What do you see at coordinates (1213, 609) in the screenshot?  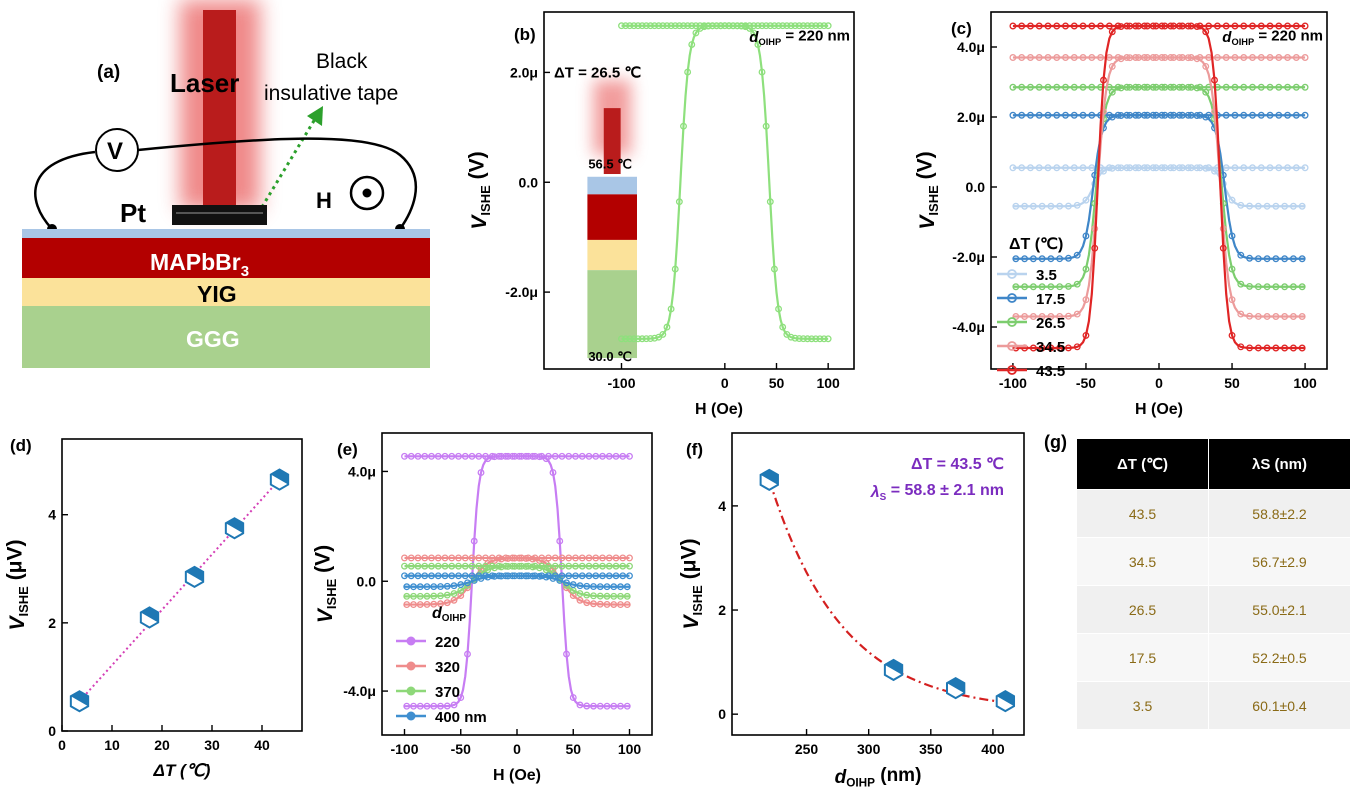 I see `table-row: 26.5 55.0±2.1` at bounding box center [1213, 609].